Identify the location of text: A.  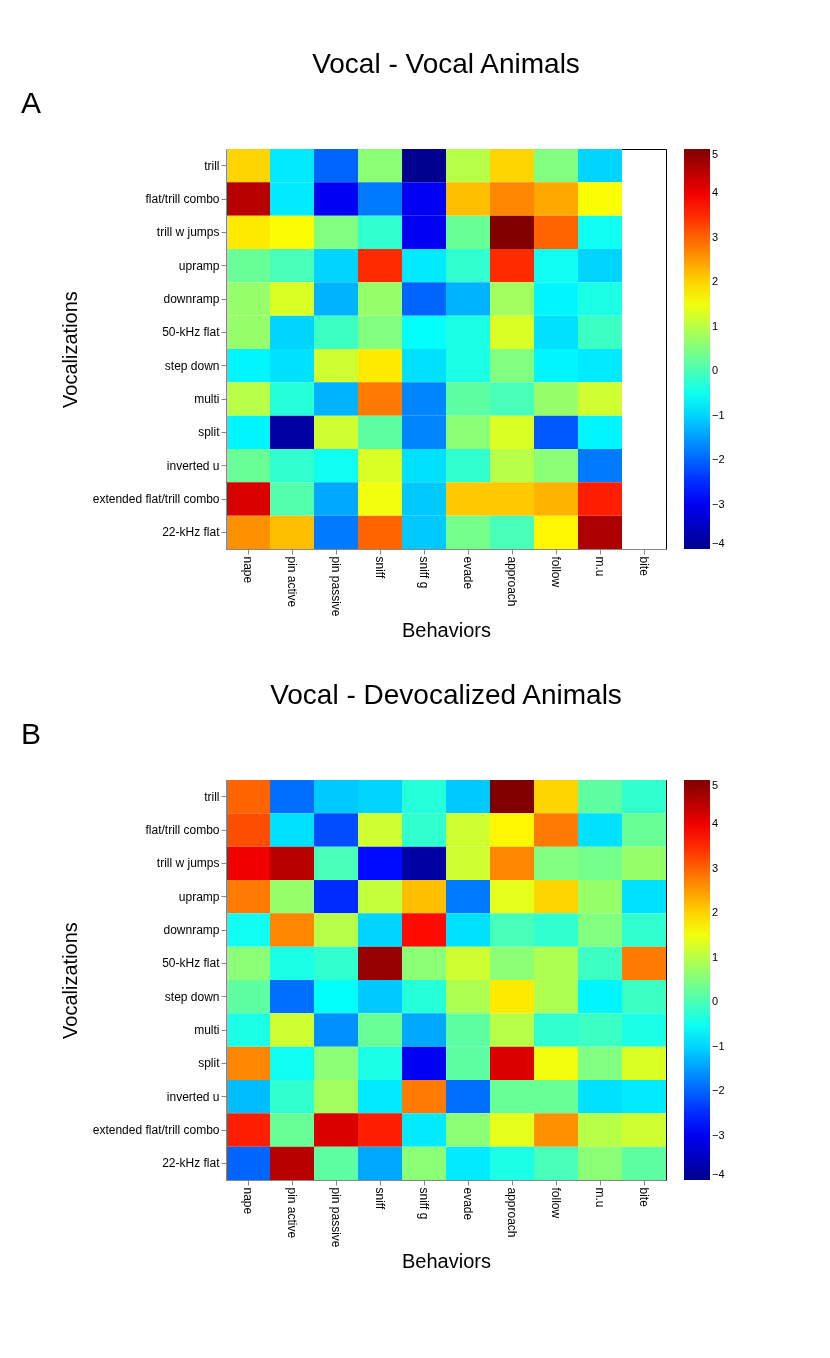
(31, 102).